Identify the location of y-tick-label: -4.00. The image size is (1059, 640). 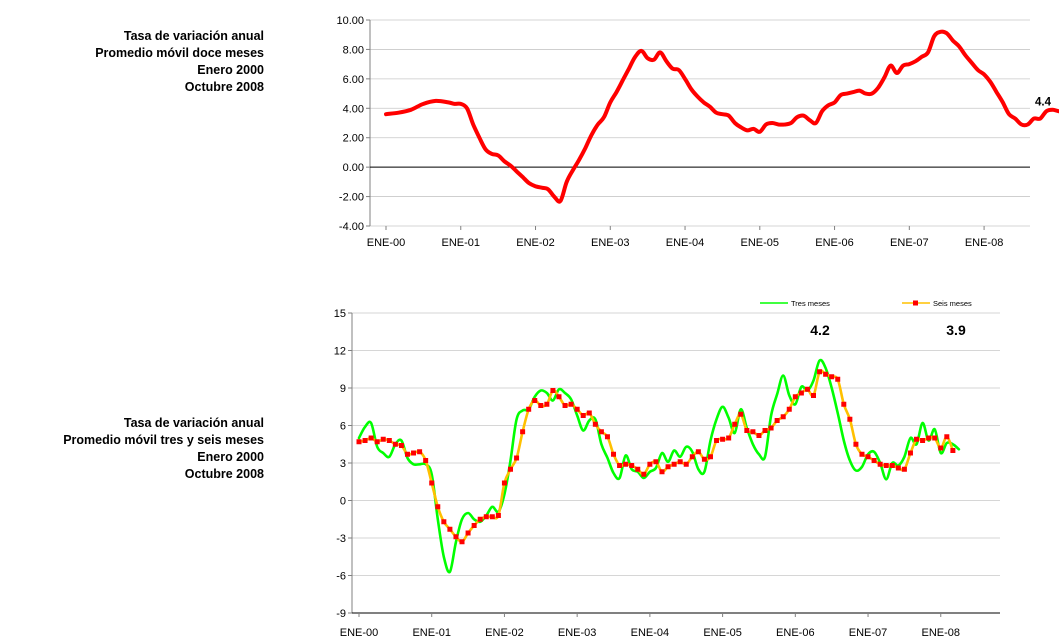
(351, 227).